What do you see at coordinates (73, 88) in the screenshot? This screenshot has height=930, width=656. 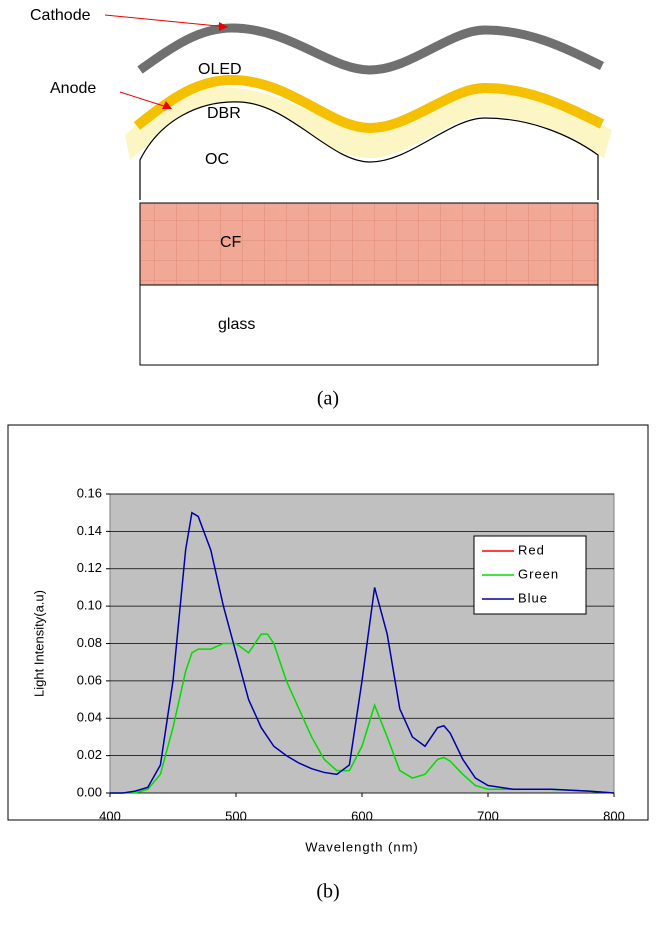 I see `label: Anode` at bounding box center [73, 88].